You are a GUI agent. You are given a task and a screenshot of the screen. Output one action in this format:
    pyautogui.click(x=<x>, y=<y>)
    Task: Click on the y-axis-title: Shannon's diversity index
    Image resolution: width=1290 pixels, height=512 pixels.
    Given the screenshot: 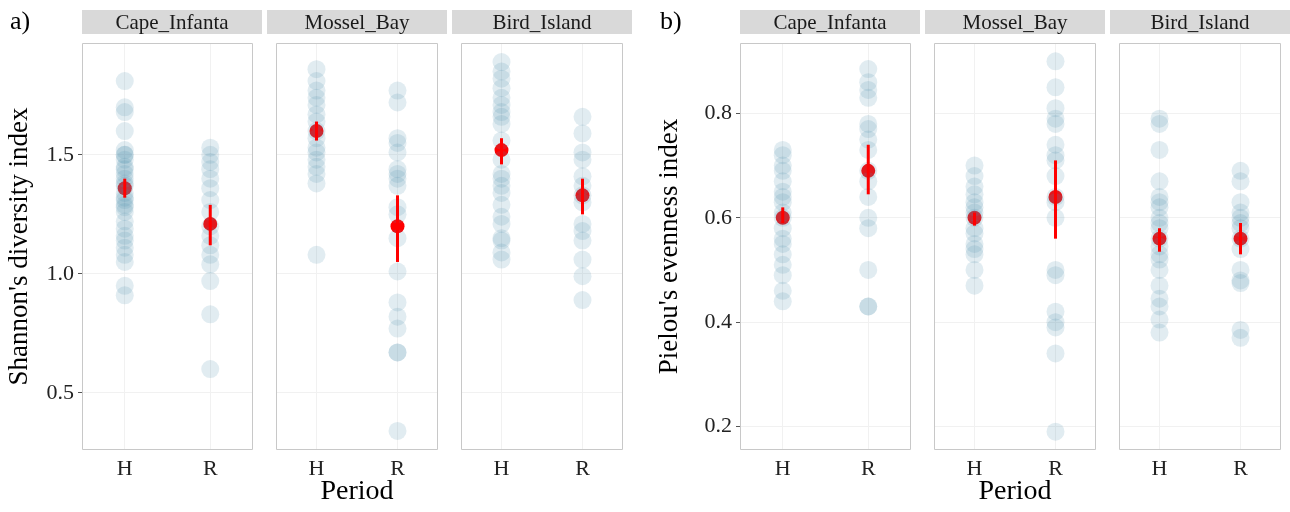 What is the action you would take?
    pyautogui.click(x=18, y=246)
    